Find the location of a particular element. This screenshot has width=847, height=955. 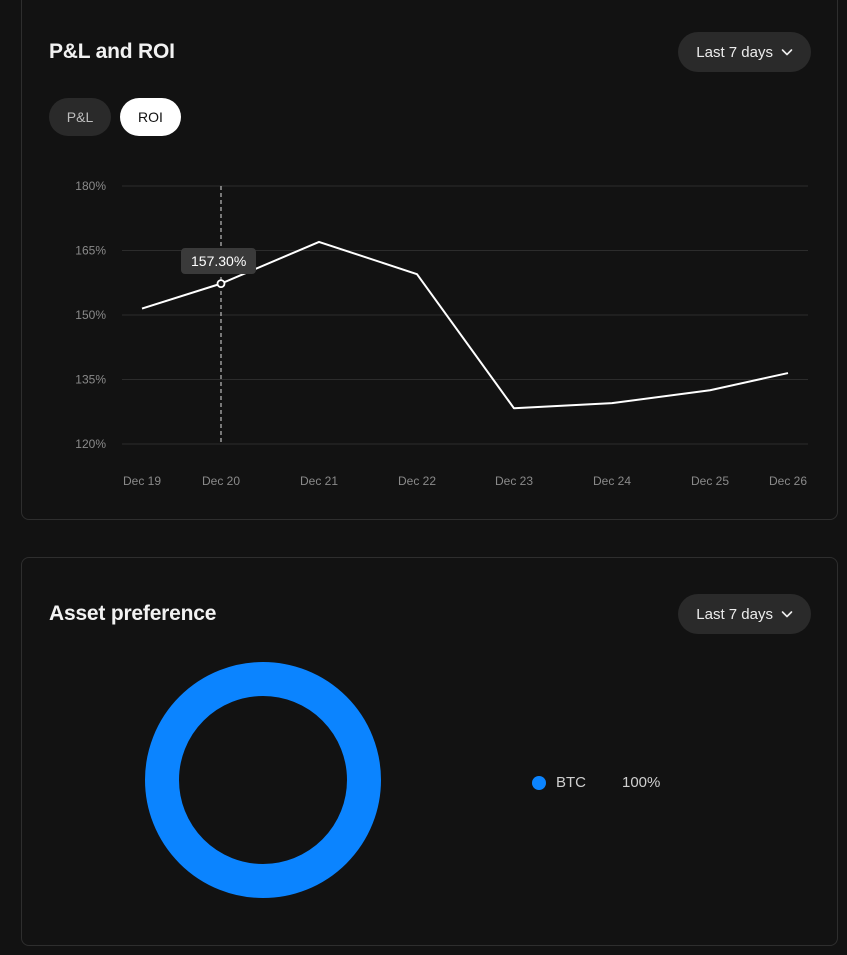

tab-pnl: P&L is located at coordinates (80, 117).